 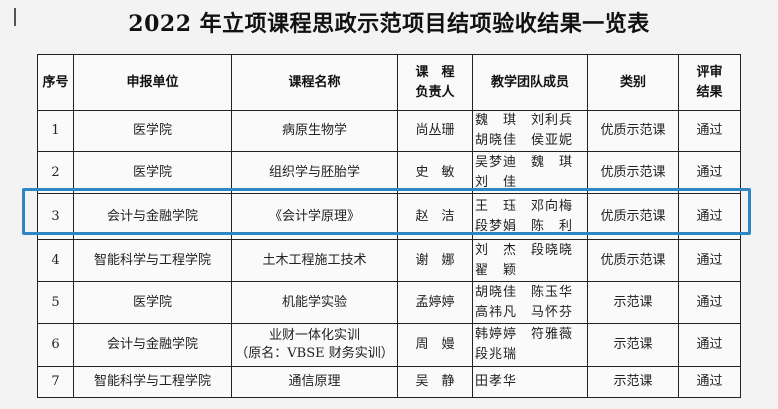 What do you see at coordinates (314, 382) in the screenshot?
I see `row-course: 通信原理` at bounding box center [314, 382].